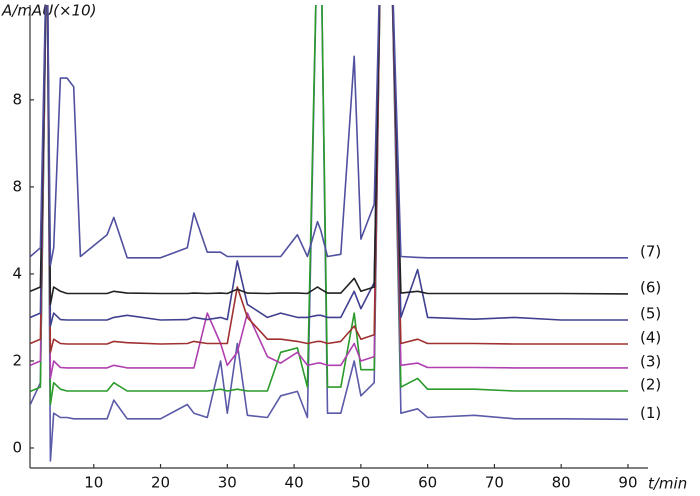  What do you see at coordinates (650, 361) in the screenshot?
I see `trace-label: (3)` at bounding box center [650, 361].